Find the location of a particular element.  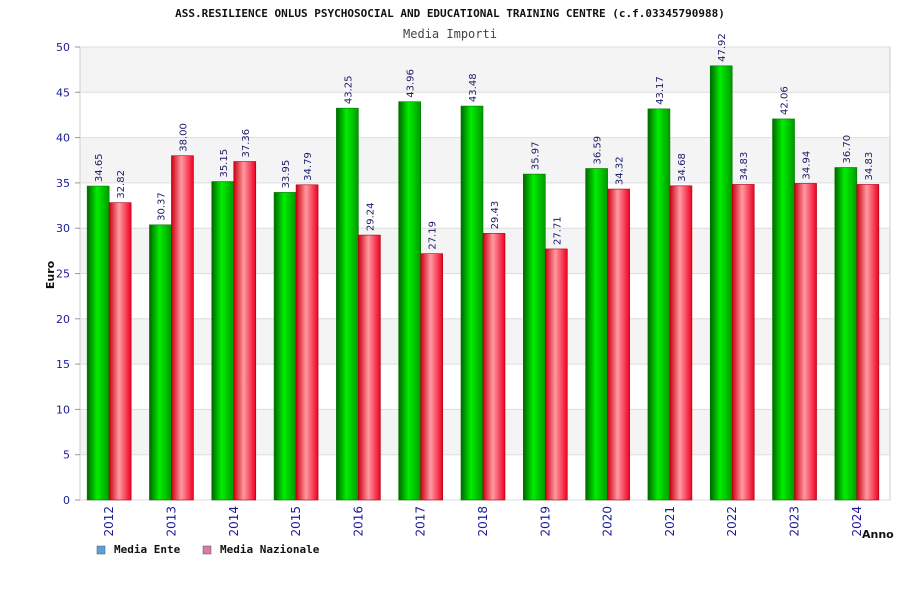

x-tick-label: 2019 is located at coordinates (545, 521).